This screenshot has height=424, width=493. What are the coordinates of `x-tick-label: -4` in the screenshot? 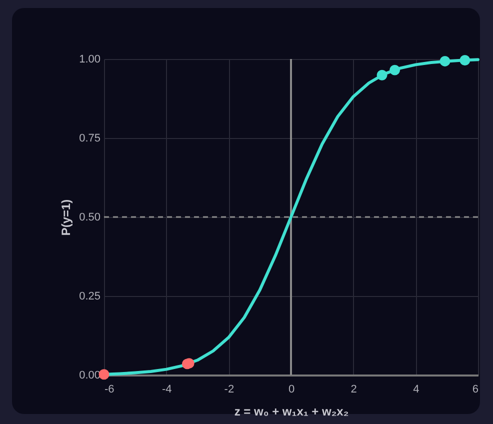 It's located at (167, 390).